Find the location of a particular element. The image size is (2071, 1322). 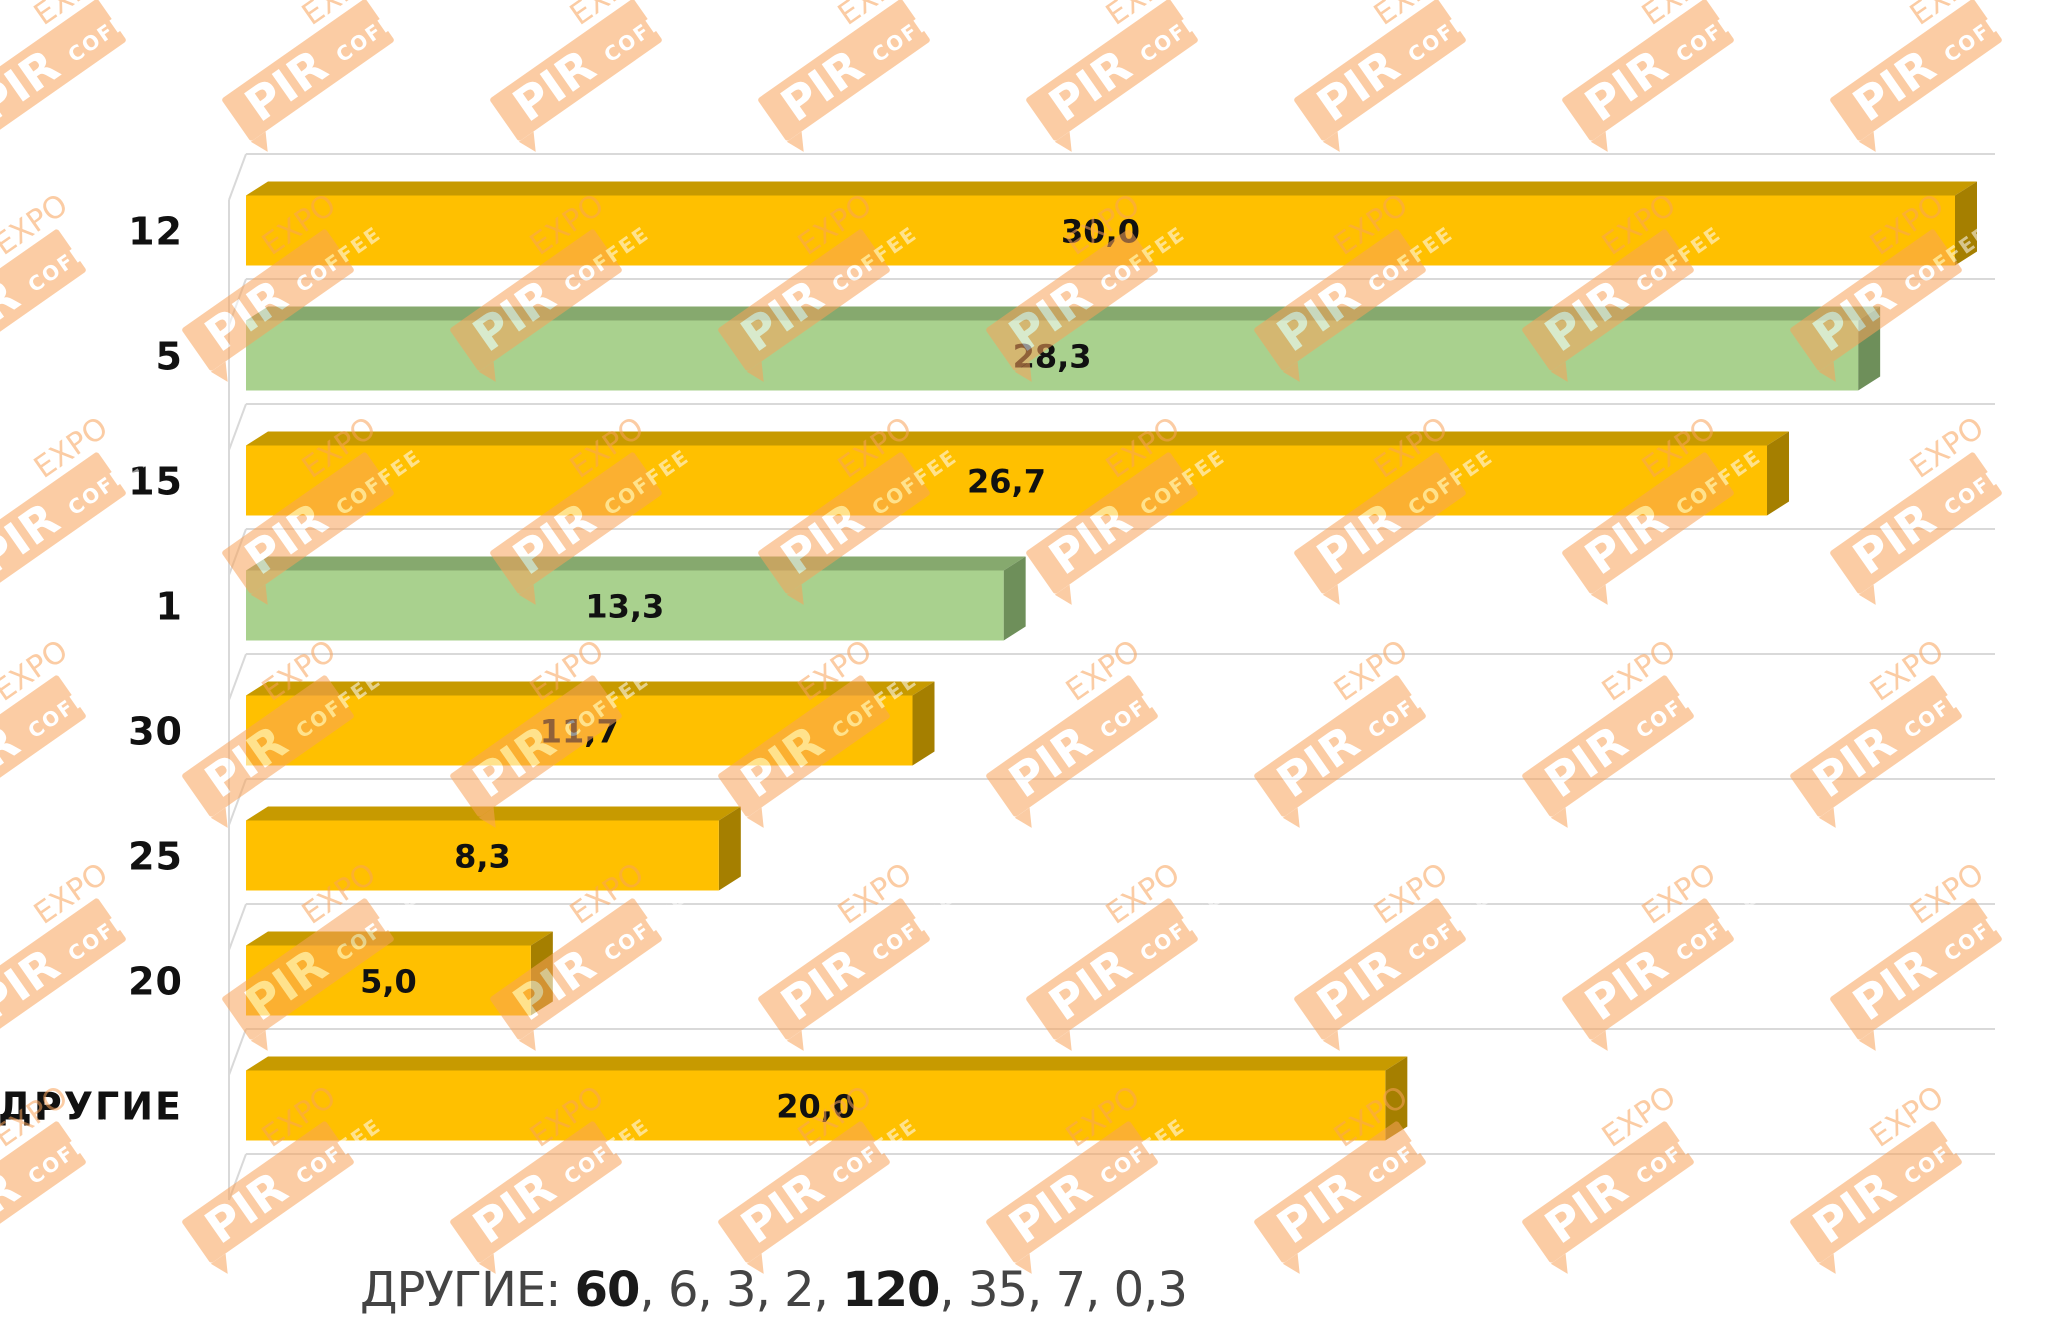

data-label-ДРУГИЕ: 20,0 is located at coordinates (815, 1107).